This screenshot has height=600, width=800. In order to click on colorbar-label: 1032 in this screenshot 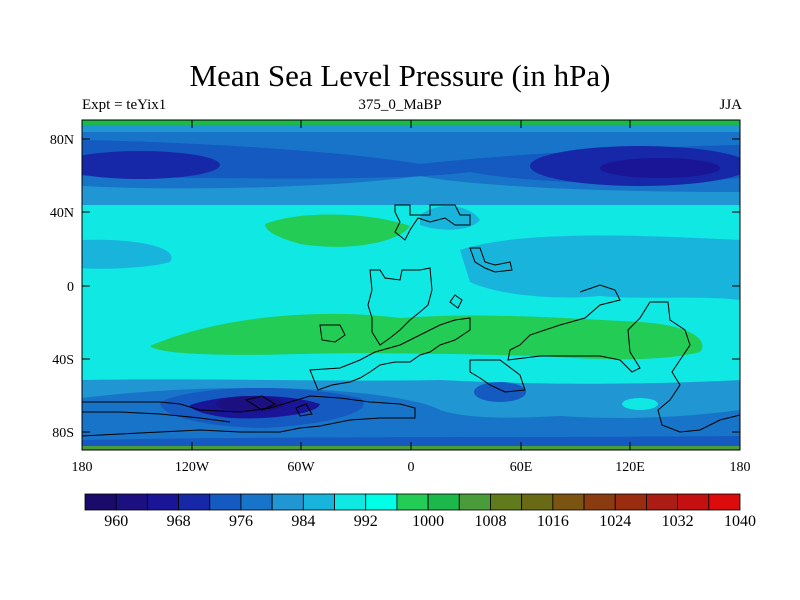, I will do `click(678, 521)`.